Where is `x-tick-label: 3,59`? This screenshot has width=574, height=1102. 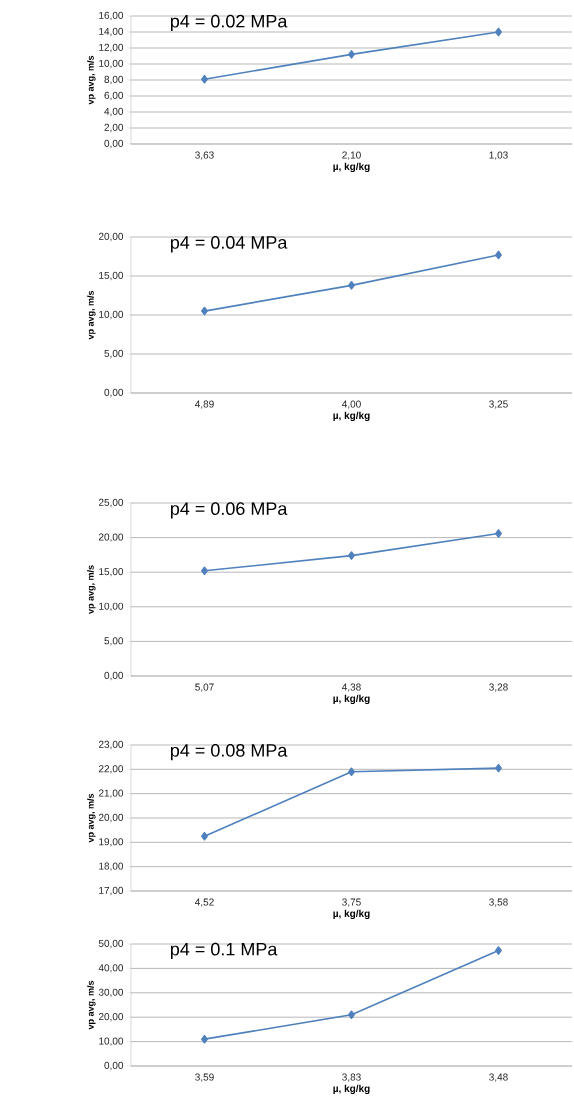
x-tick-label: 3,59 is located at coordinates (204, 1077).